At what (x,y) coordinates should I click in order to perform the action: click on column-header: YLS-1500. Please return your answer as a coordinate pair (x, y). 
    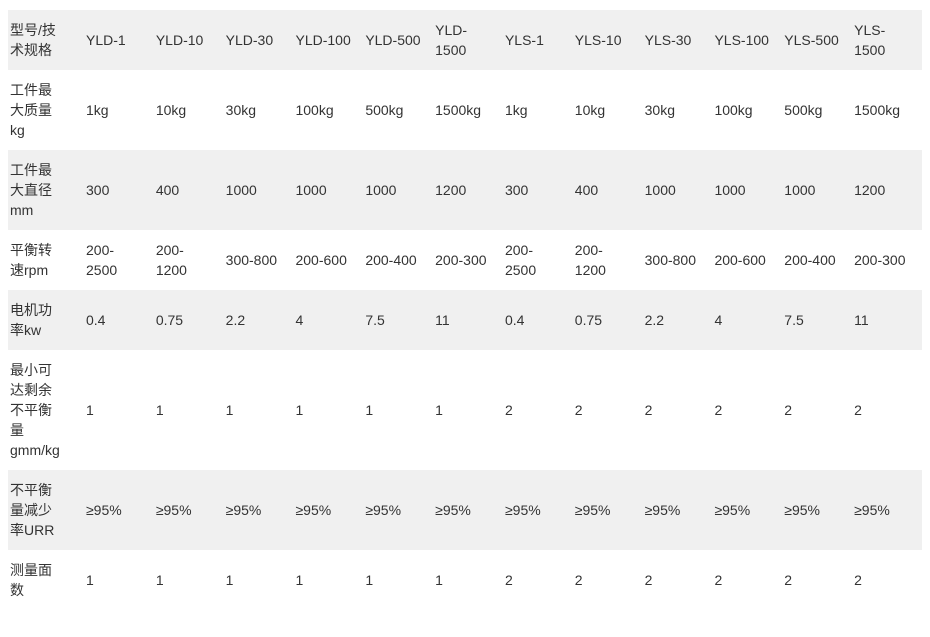
    Looking at the image, I should click on (870, 40).